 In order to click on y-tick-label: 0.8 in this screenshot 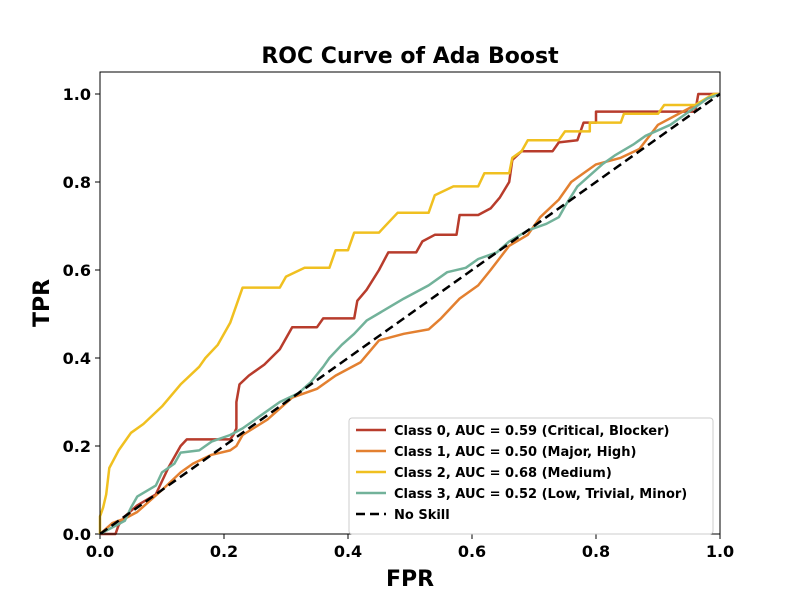, I will do `click(77, 182)`.